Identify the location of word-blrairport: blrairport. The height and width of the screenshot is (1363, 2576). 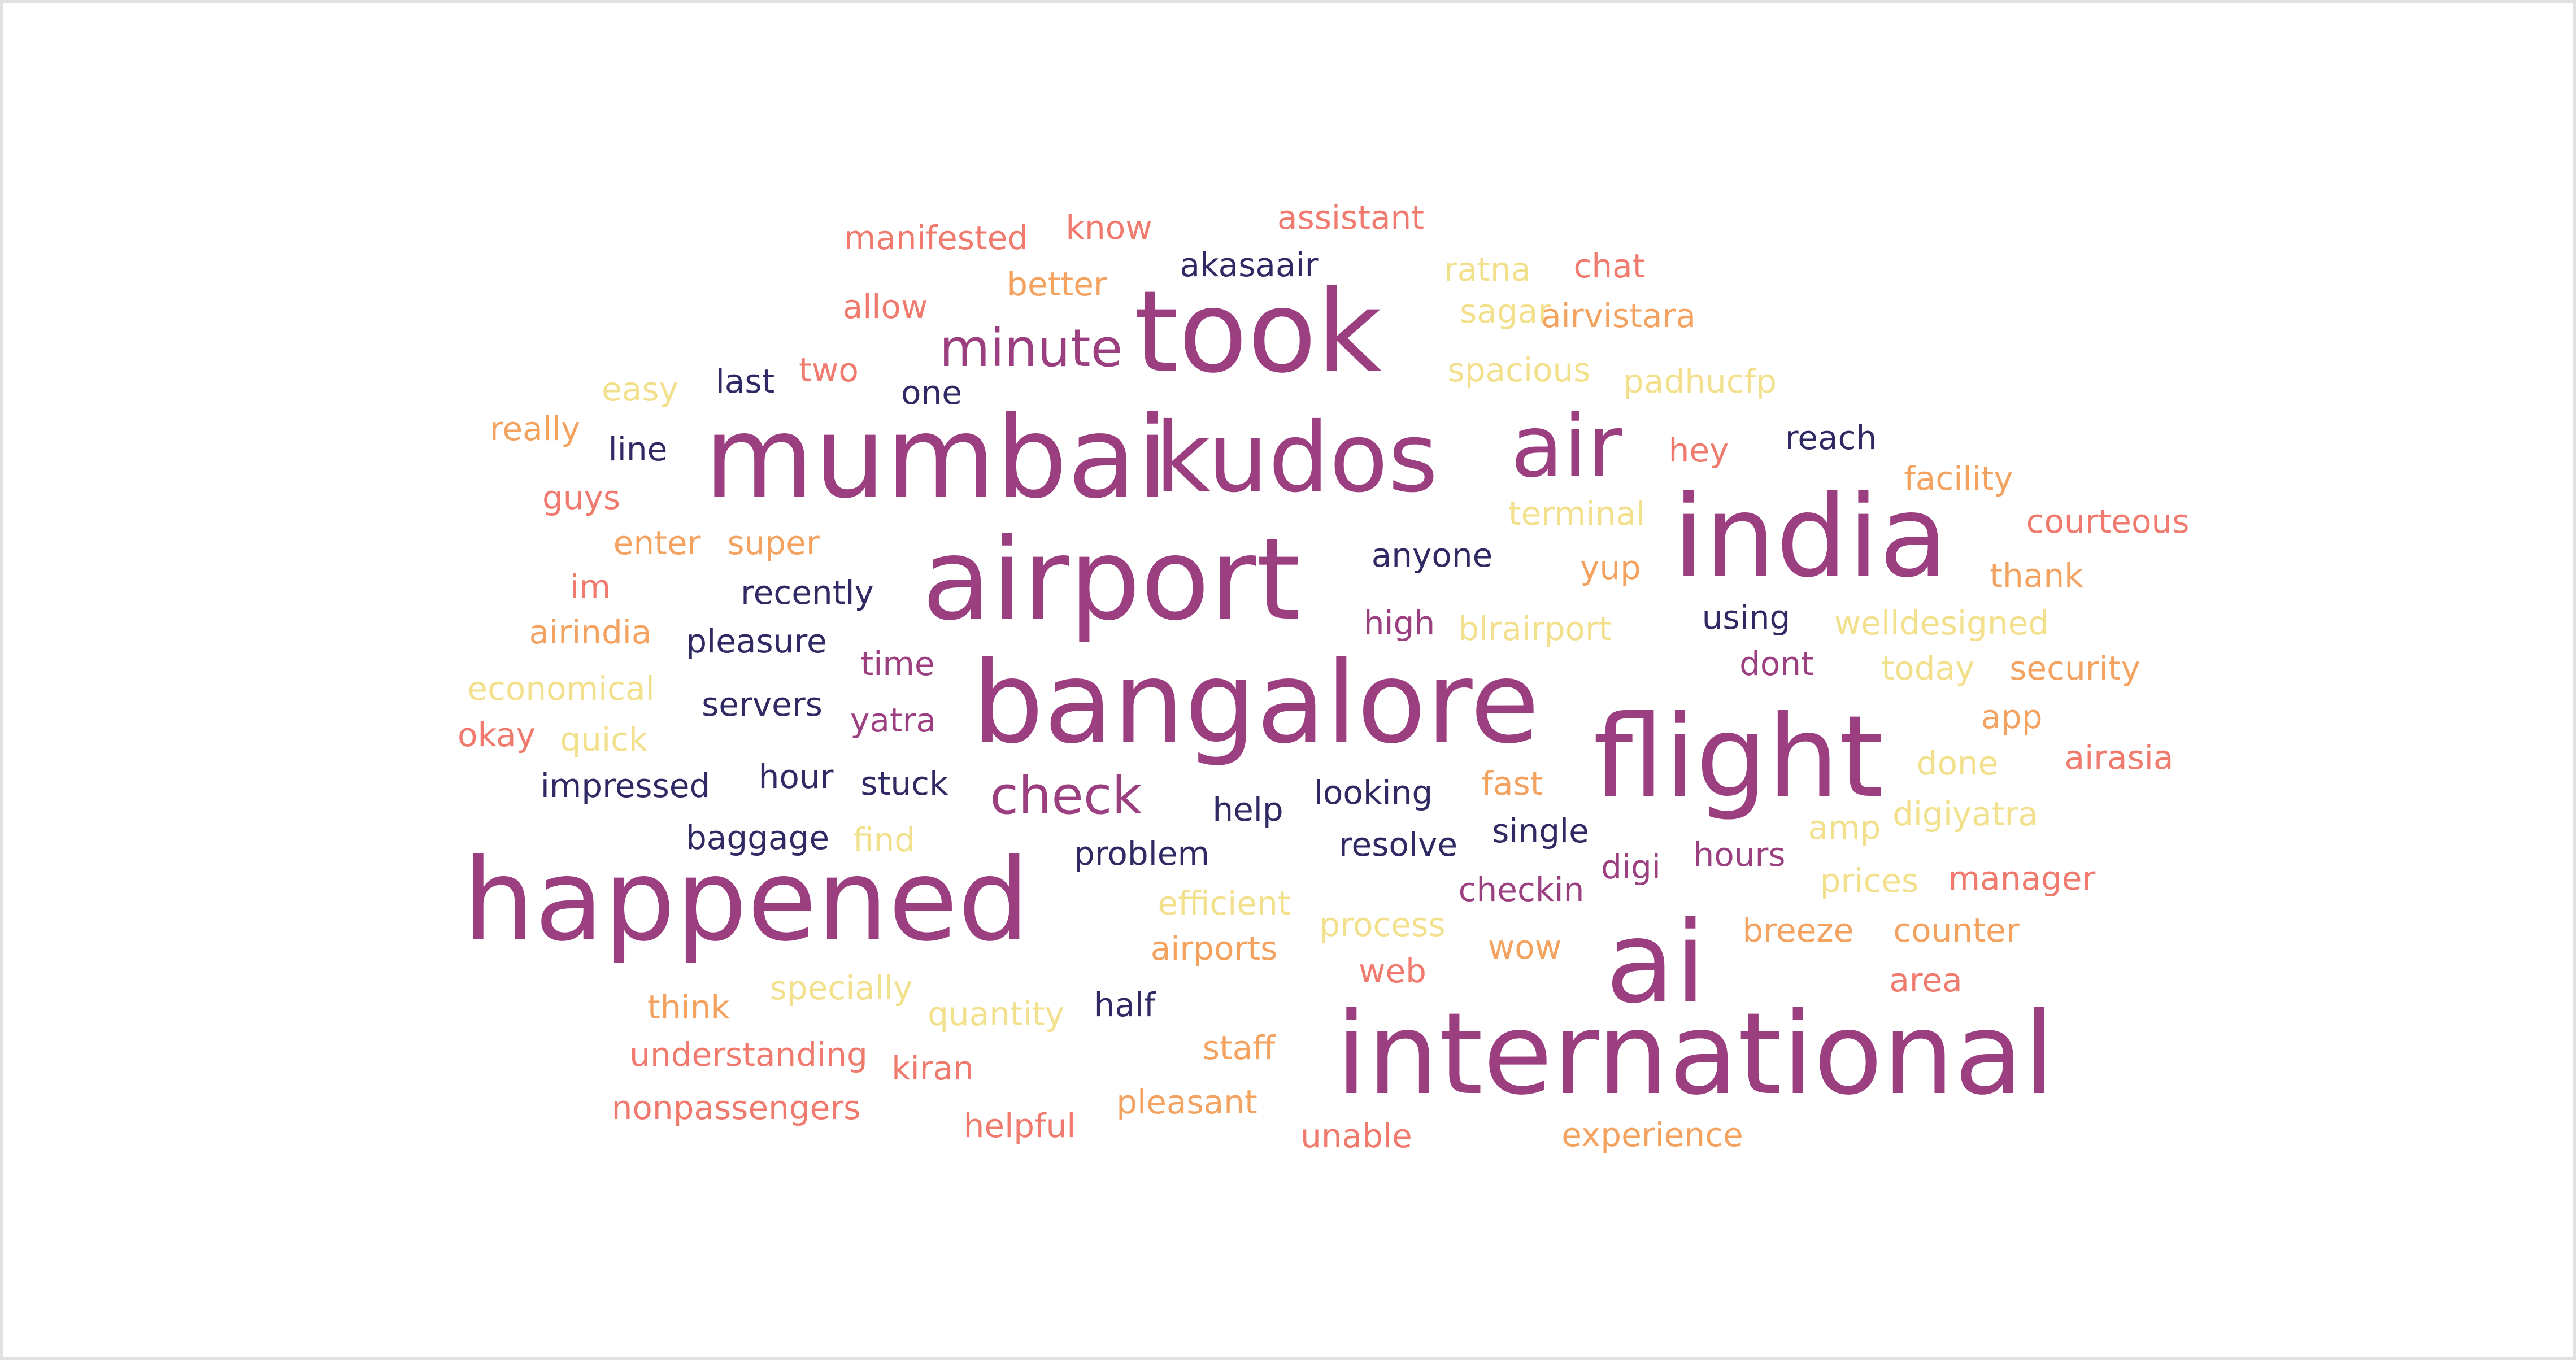
(1535, 629).